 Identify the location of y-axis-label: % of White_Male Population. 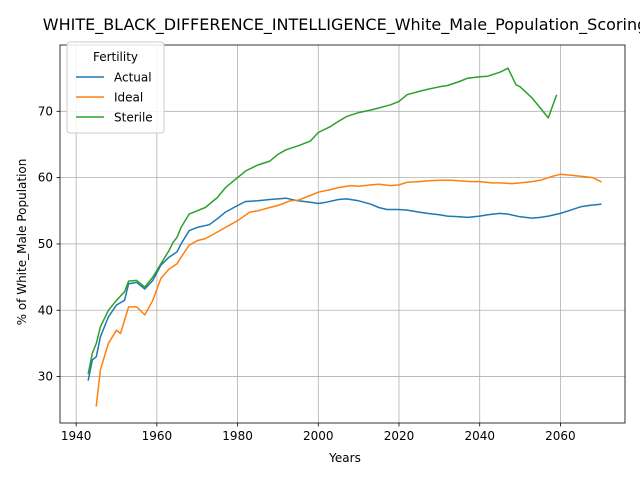
(22, 242).